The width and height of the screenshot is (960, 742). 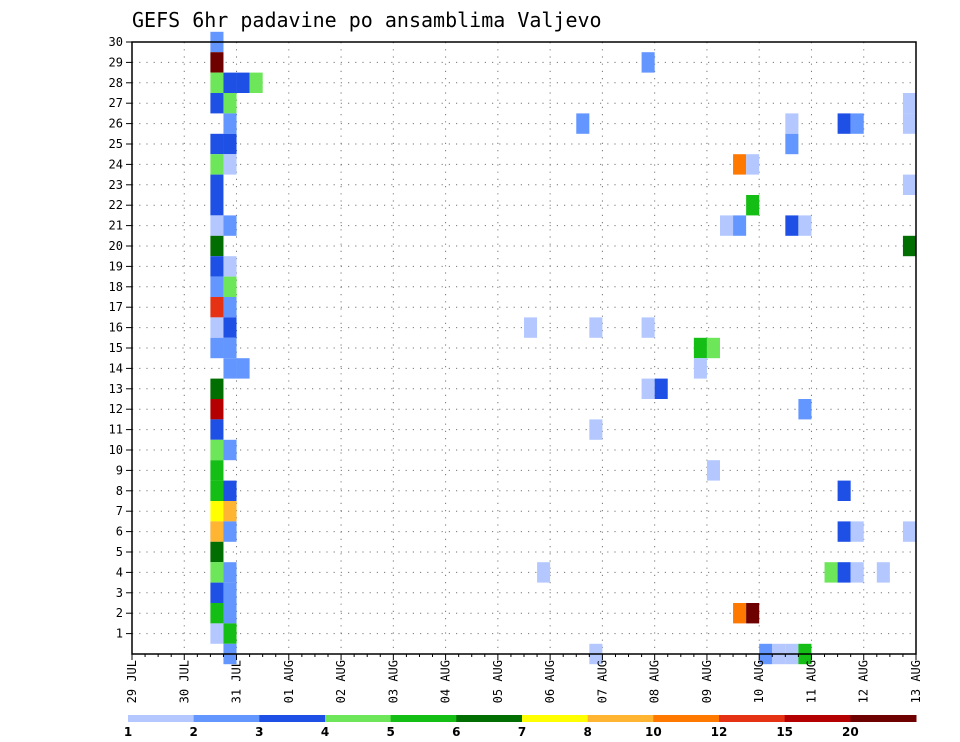 I want to click on x-tick-label: 30 JUL, so click(x=184, y=681).